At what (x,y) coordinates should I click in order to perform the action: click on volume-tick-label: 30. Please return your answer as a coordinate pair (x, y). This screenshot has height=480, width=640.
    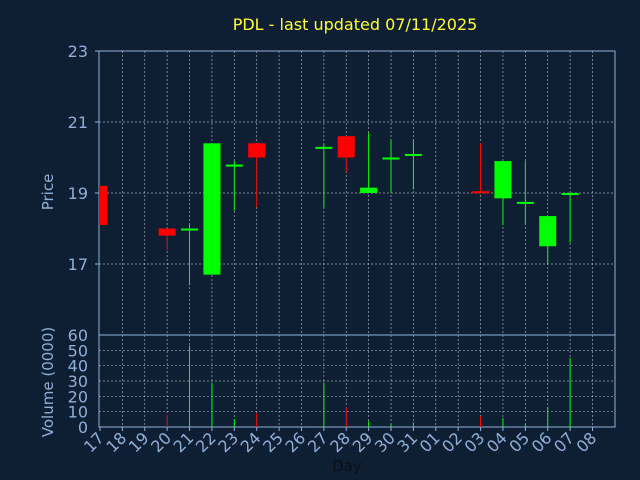
    Looking at the image, I should click on (78, 381).